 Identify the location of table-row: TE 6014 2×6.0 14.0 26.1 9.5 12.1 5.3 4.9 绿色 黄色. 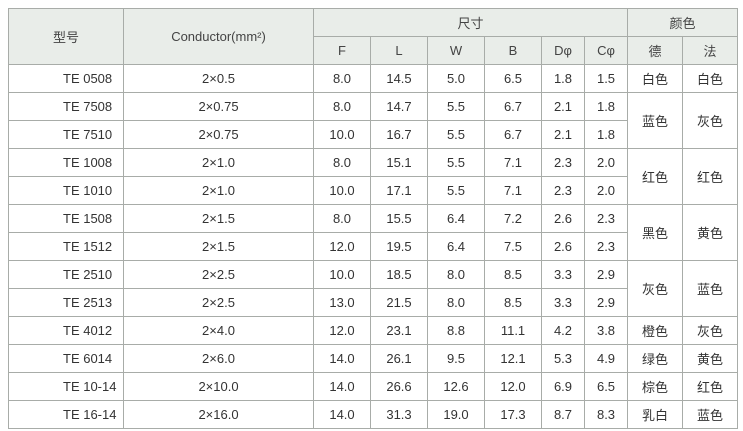
(373, 358).